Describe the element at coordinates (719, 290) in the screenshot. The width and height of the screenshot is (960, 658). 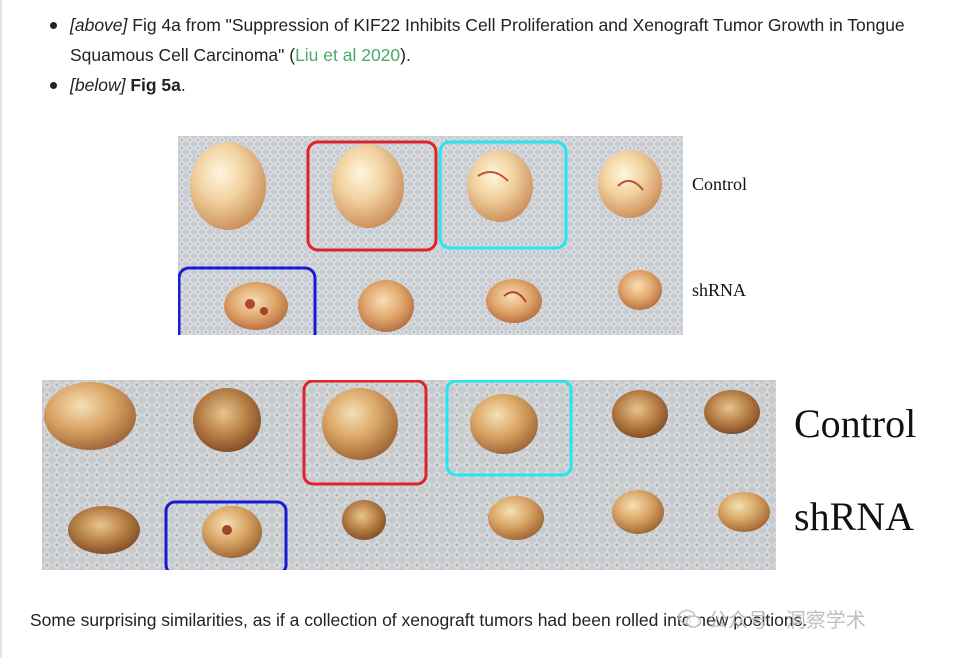
I see `label-shrna-top: shRNA` at that location.